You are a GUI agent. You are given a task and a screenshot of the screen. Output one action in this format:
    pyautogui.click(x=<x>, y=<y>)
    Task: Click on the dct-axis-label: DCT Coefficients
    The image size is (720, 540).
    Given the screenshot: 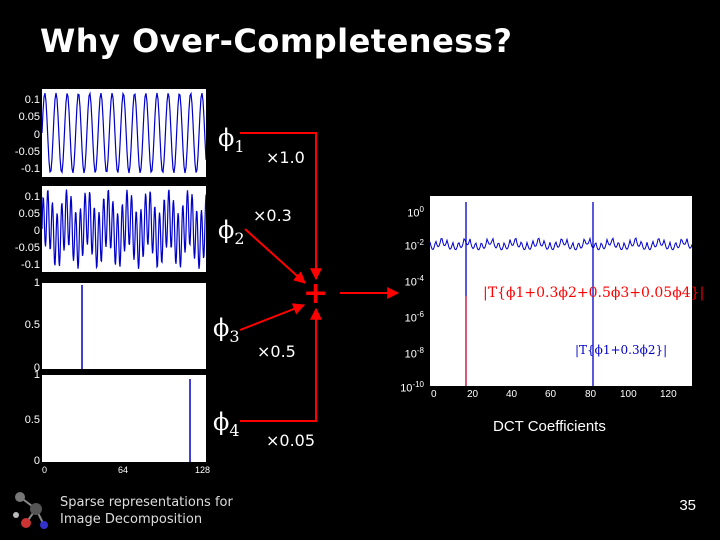 What is the action you would take?
    pyautogui.click(x=549, y=426)
    